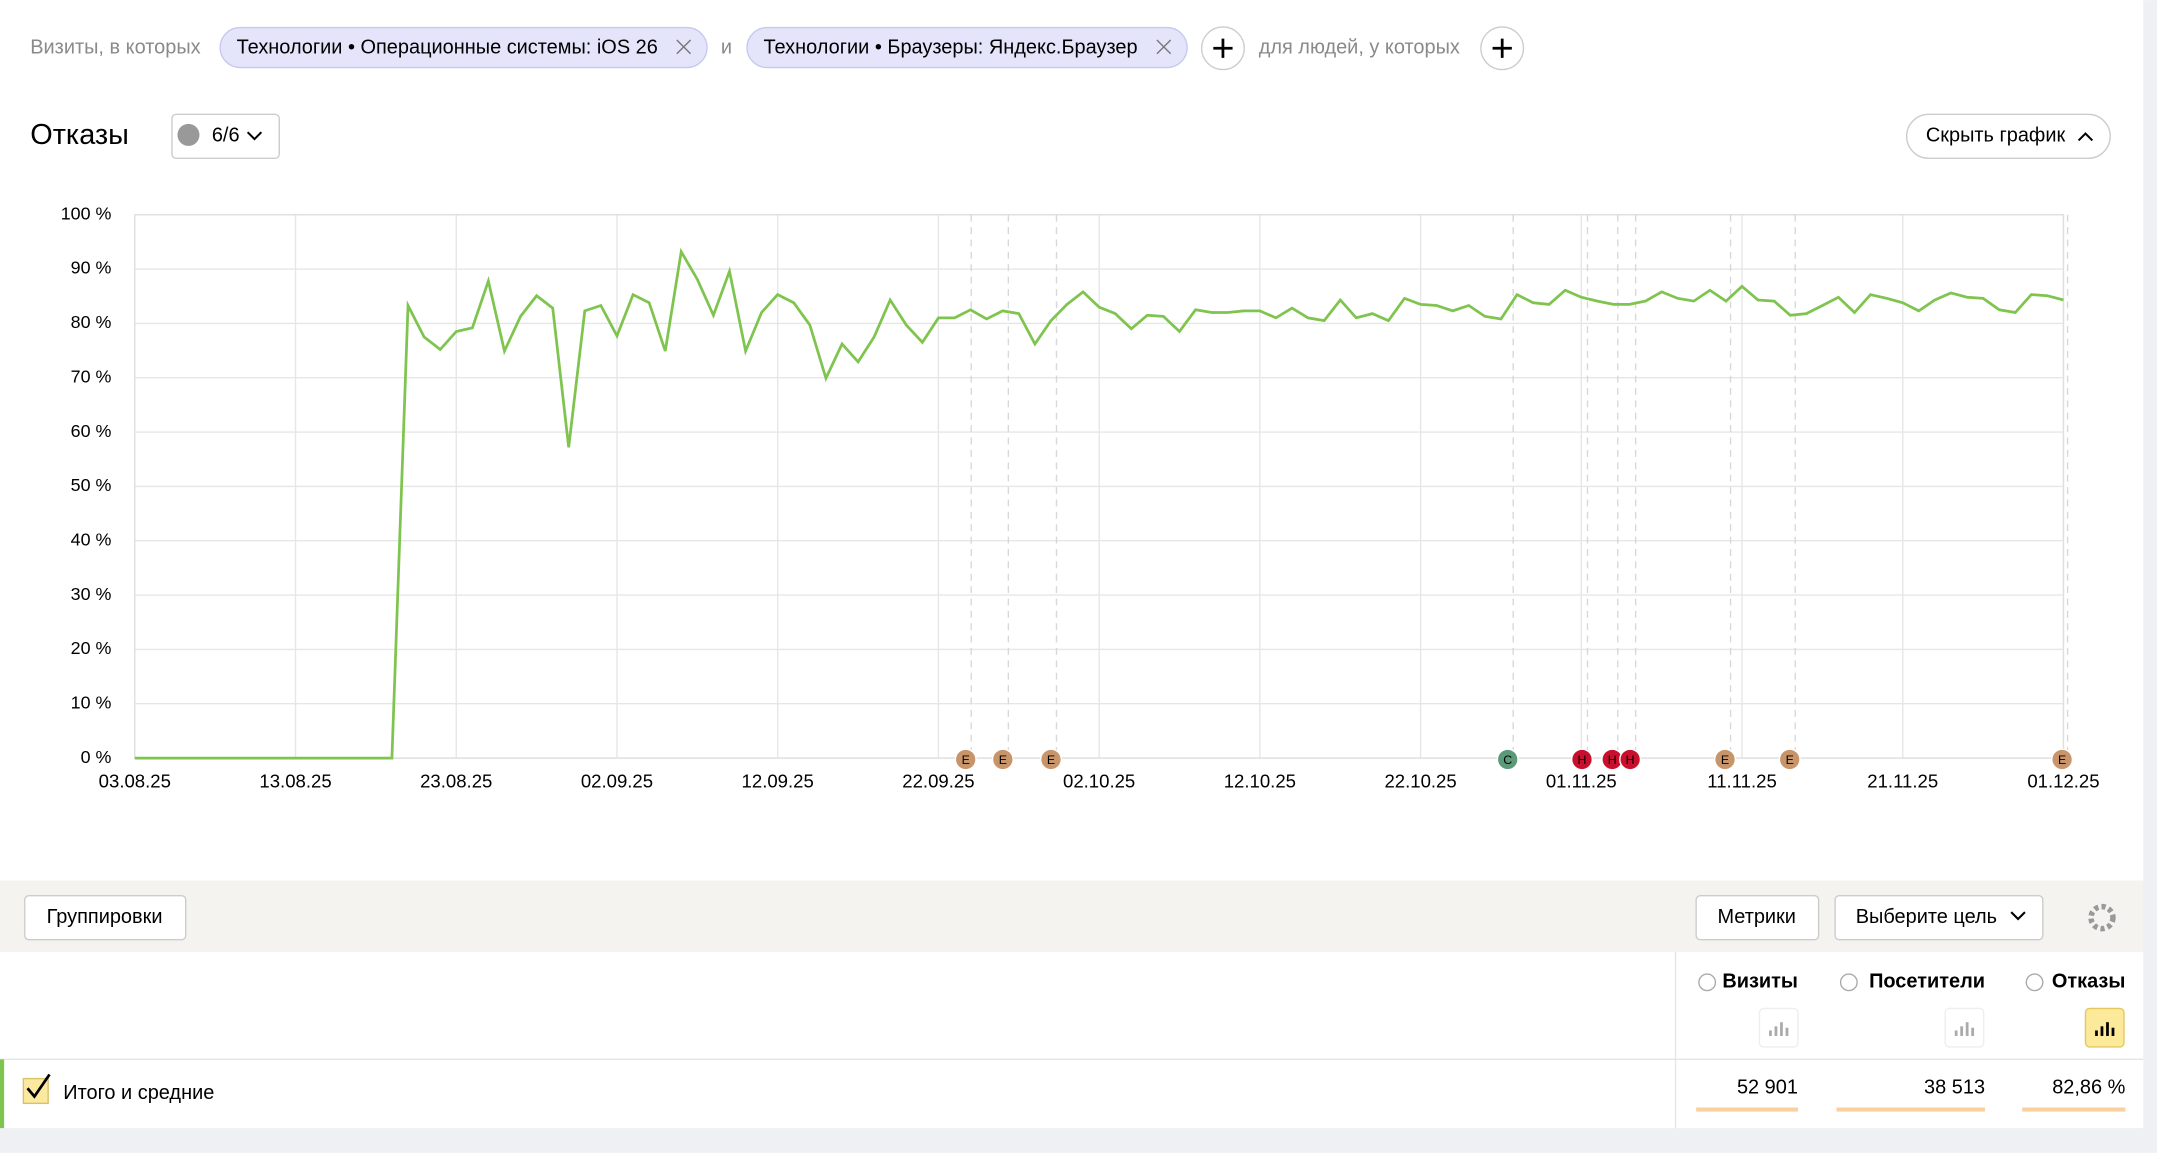 The height and width of the screenshot is (1153, 2157). Describe the element at coordinates (1902, 781) in the screenshot. I see `x-tick-label: 21.11.25` at that location.